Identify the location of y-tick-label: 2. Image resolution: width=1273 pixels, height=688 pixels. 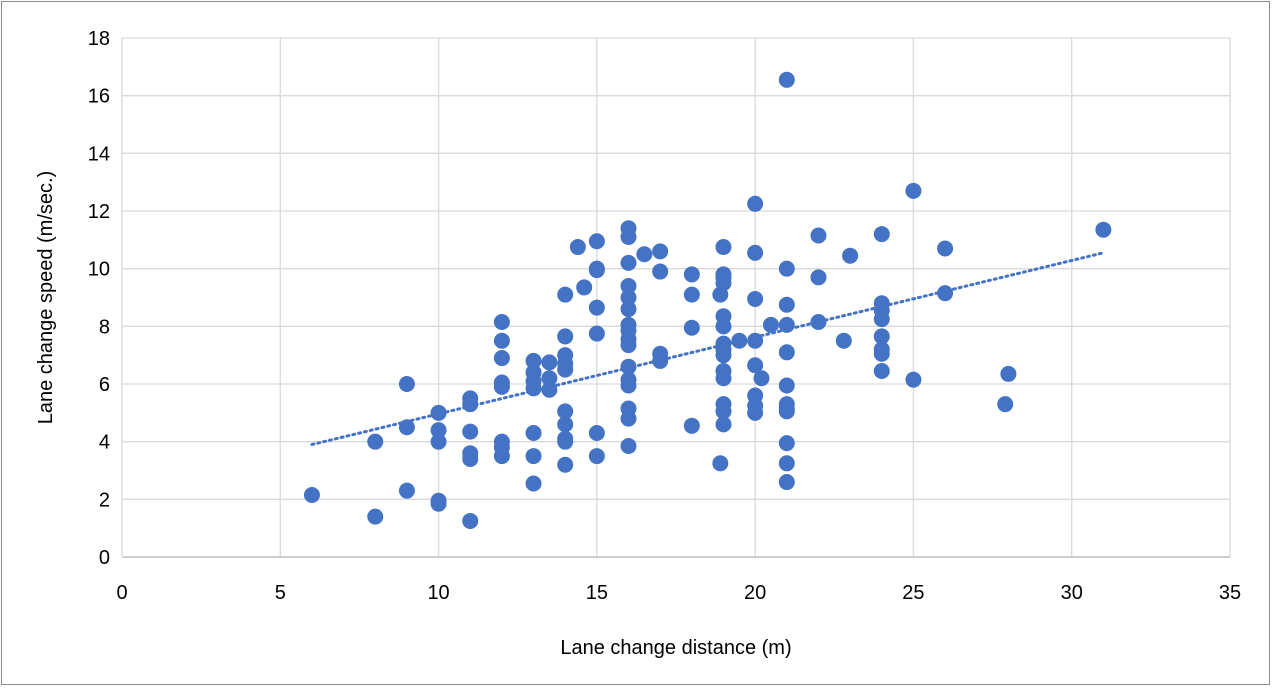
(104, 500).